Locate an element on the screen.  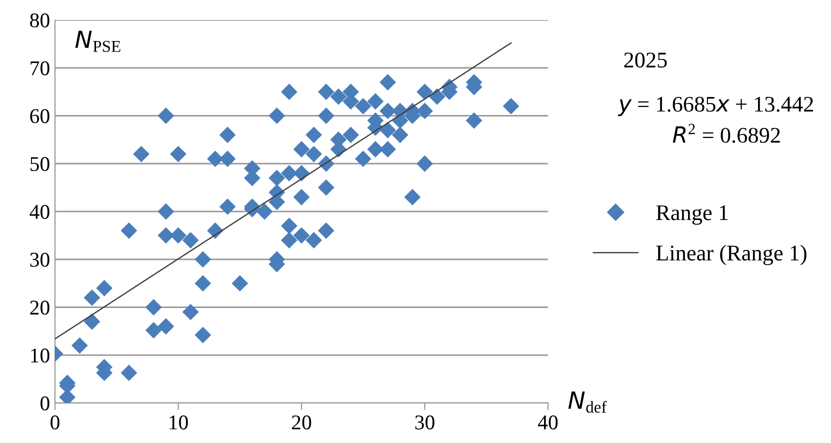
x-tick-label: 30 is located at coordinates (424, 422).